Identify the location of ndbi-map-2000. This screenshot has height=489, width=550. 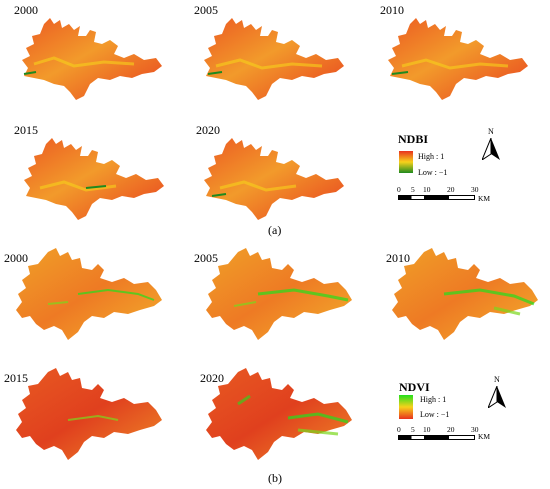
(92, 59).